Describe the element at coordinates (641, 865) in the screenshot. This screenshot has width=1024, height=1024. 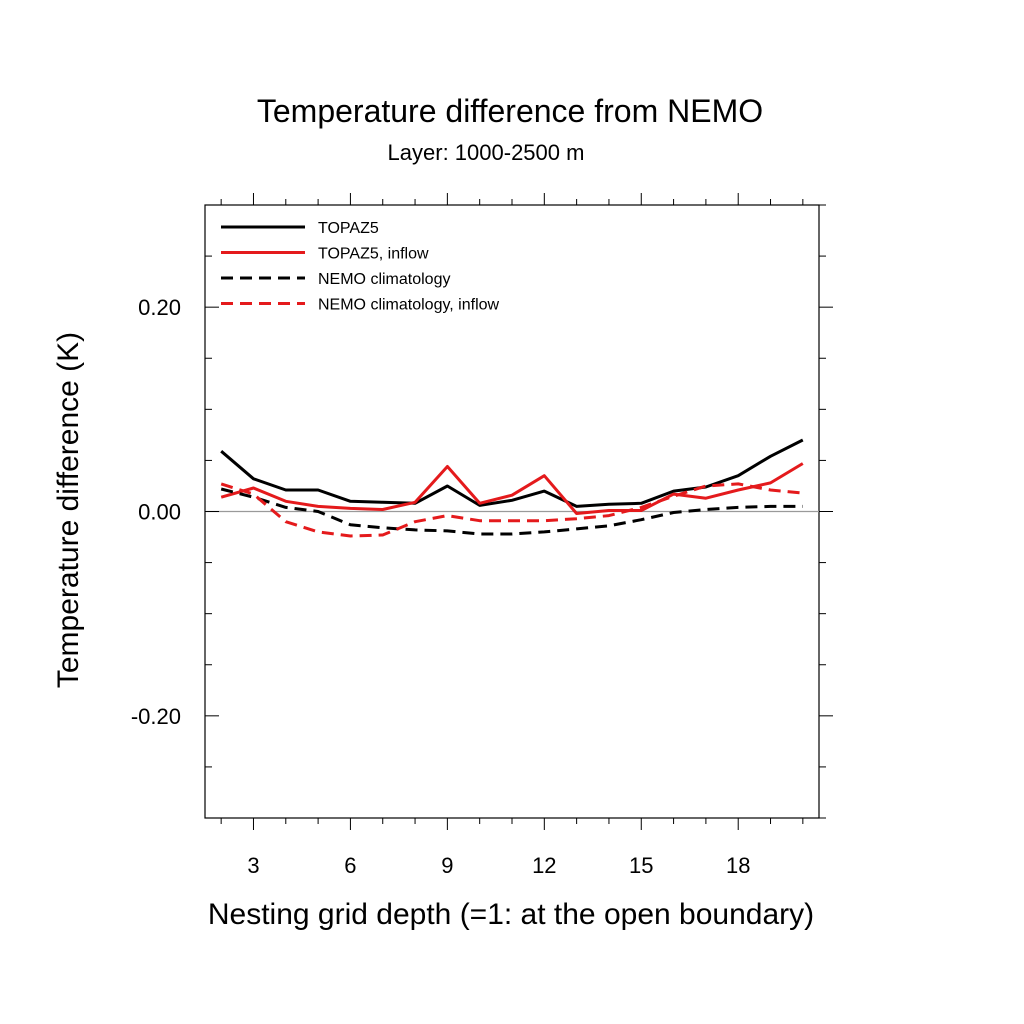
I see `x-tick-label: 15` at that location.